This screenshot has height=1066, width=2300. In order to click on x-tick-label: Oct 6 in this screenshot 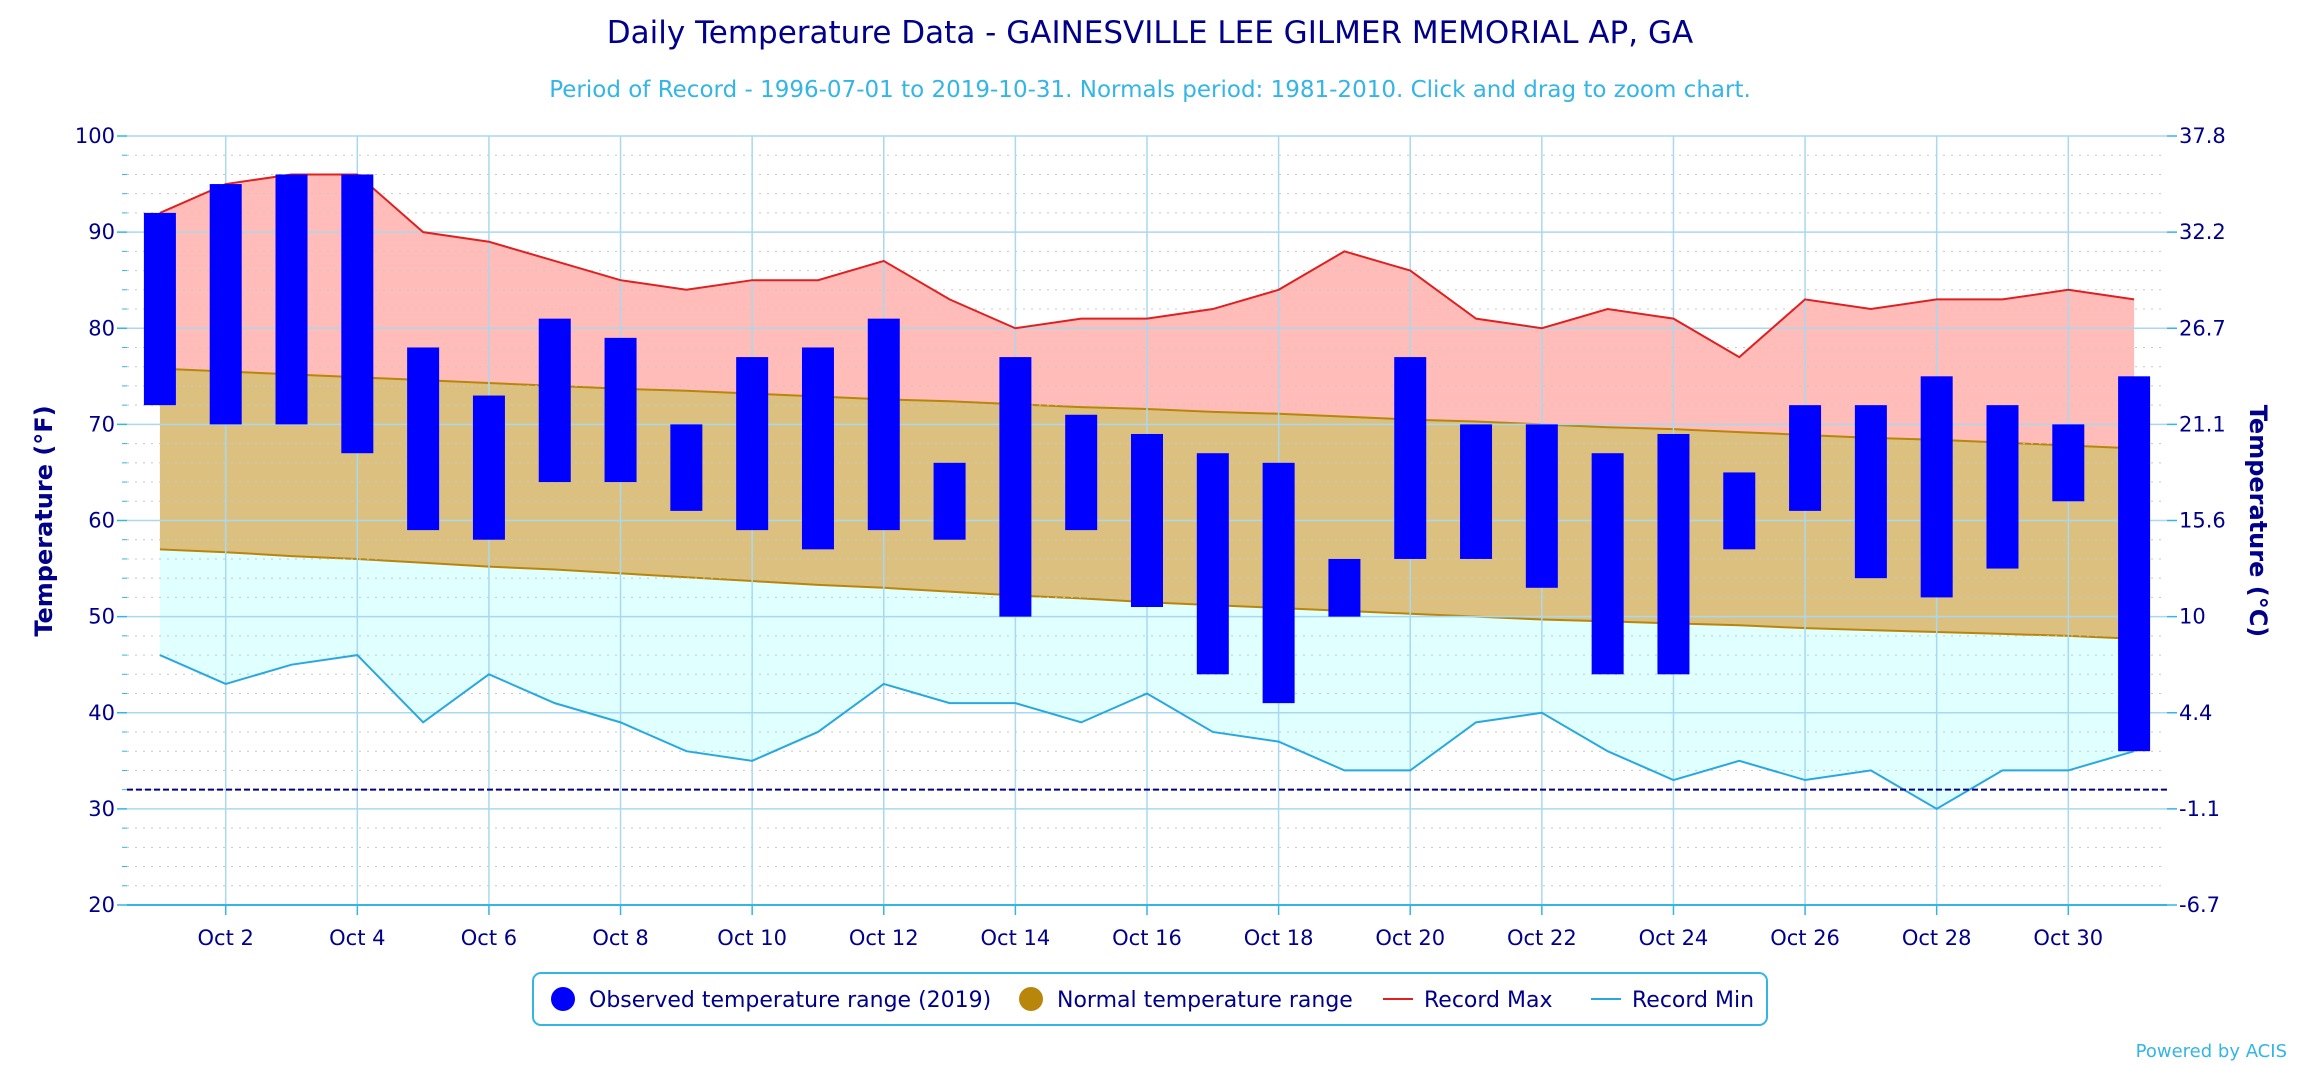, I will do `click(489, 938)`.